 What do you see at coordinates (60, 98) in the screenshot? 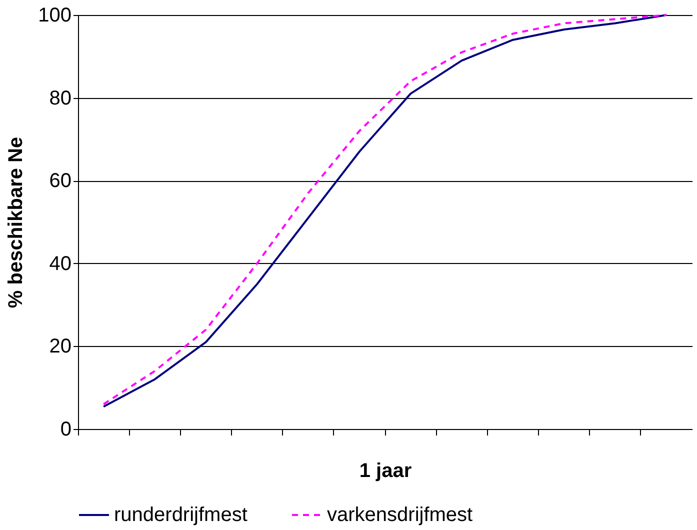
I see `y-tick-label: 80` at bounding box center [60, 98].